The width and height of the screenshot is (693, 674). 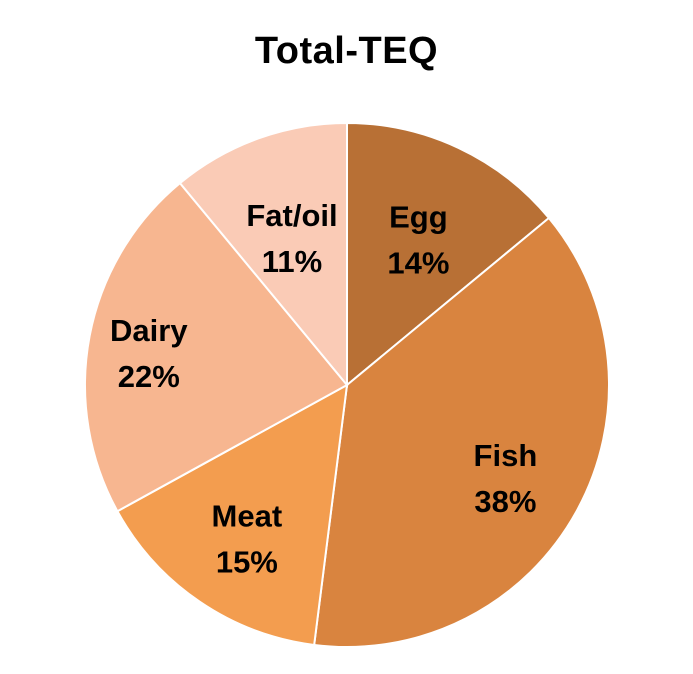 I want to click on slice-label-meat: Meat, so click(x=247, y=515).